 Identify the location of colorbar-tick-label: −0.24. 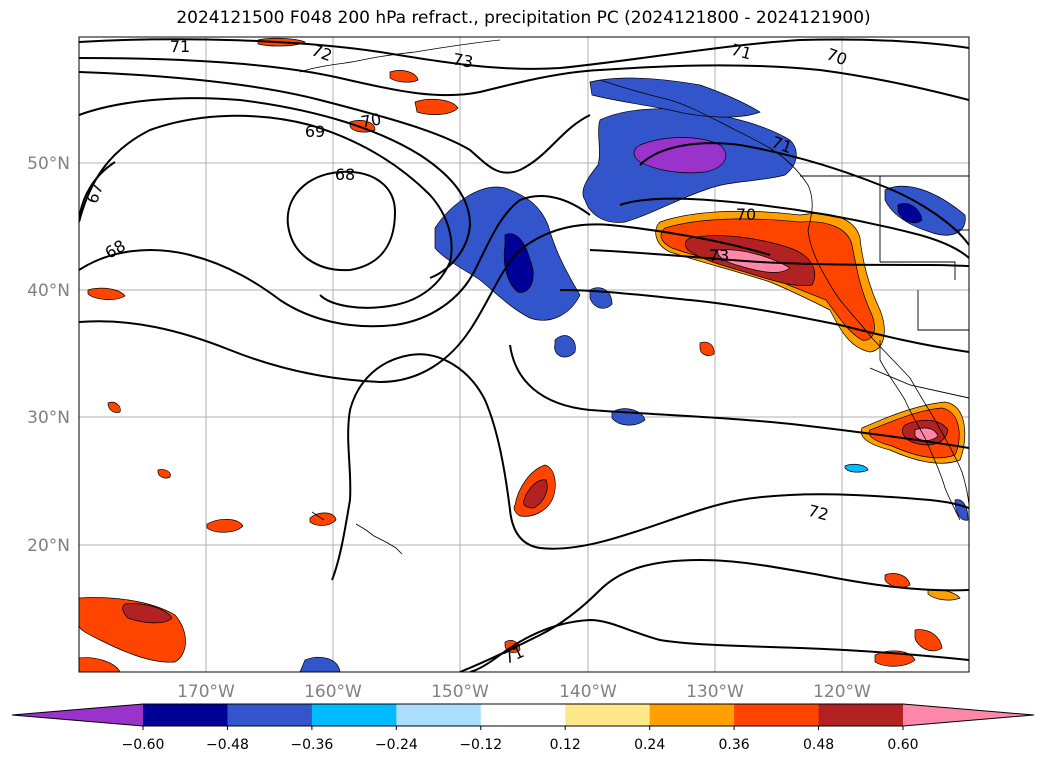
(396, 745).